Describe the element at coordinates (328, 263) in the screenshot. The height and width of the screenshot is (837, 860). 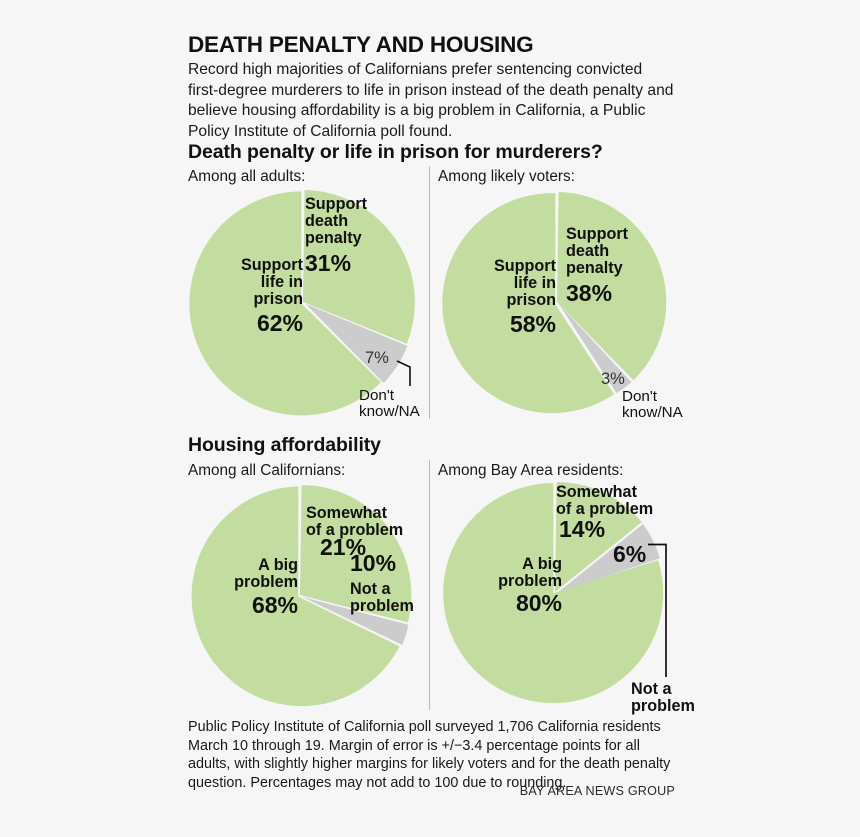
I see `pie-value-support-death-penalty: 31%` at that location.